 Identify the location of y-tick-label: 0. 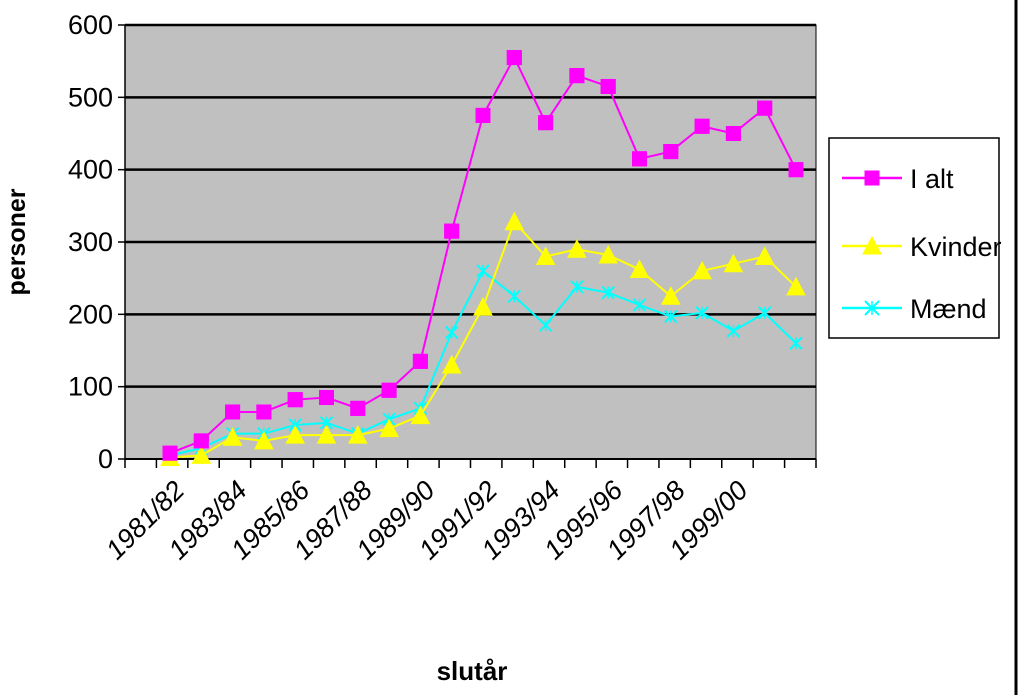
(105, 459).